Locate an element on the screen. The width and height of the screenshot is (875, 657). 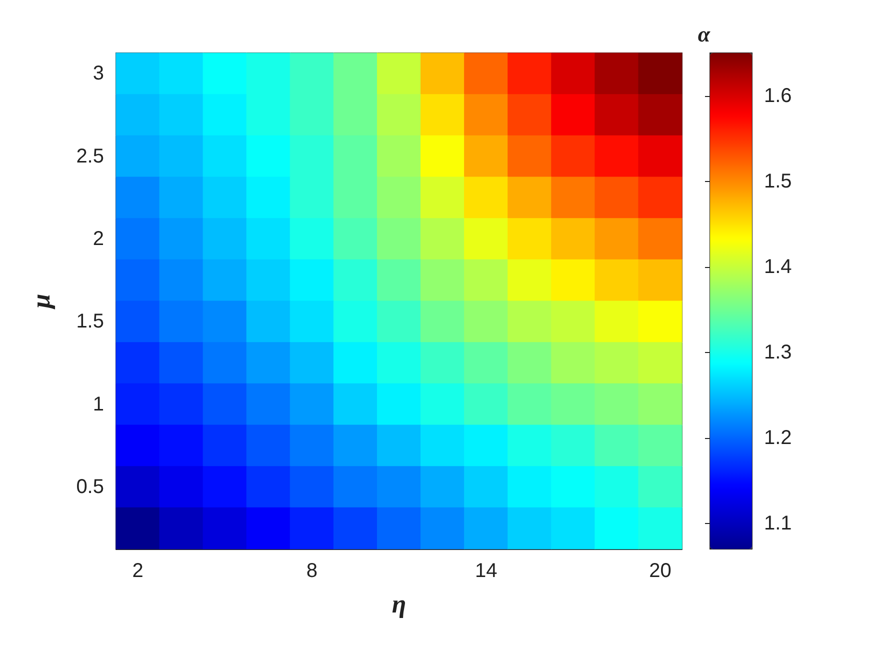
y-tick-label: 2 is located at coordinates (98, 239).